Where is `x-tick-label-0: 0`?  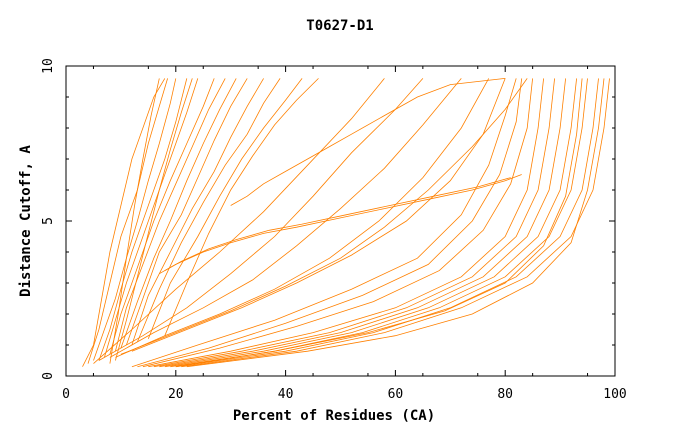
x-tick-label-0: 0 is located at coordinates (66, 394).